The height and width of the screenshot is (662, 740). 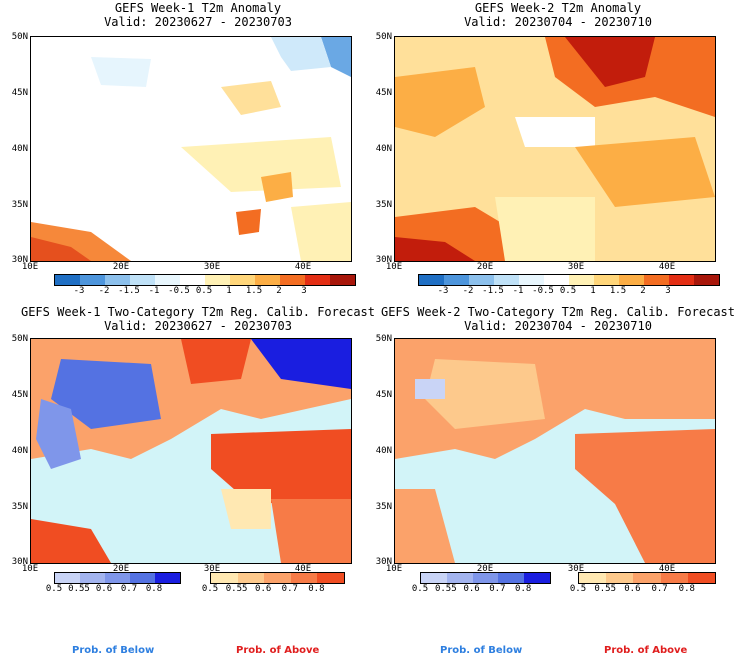 I want to click on anomaly-colorbar-week1, so click(x=205, y=280).